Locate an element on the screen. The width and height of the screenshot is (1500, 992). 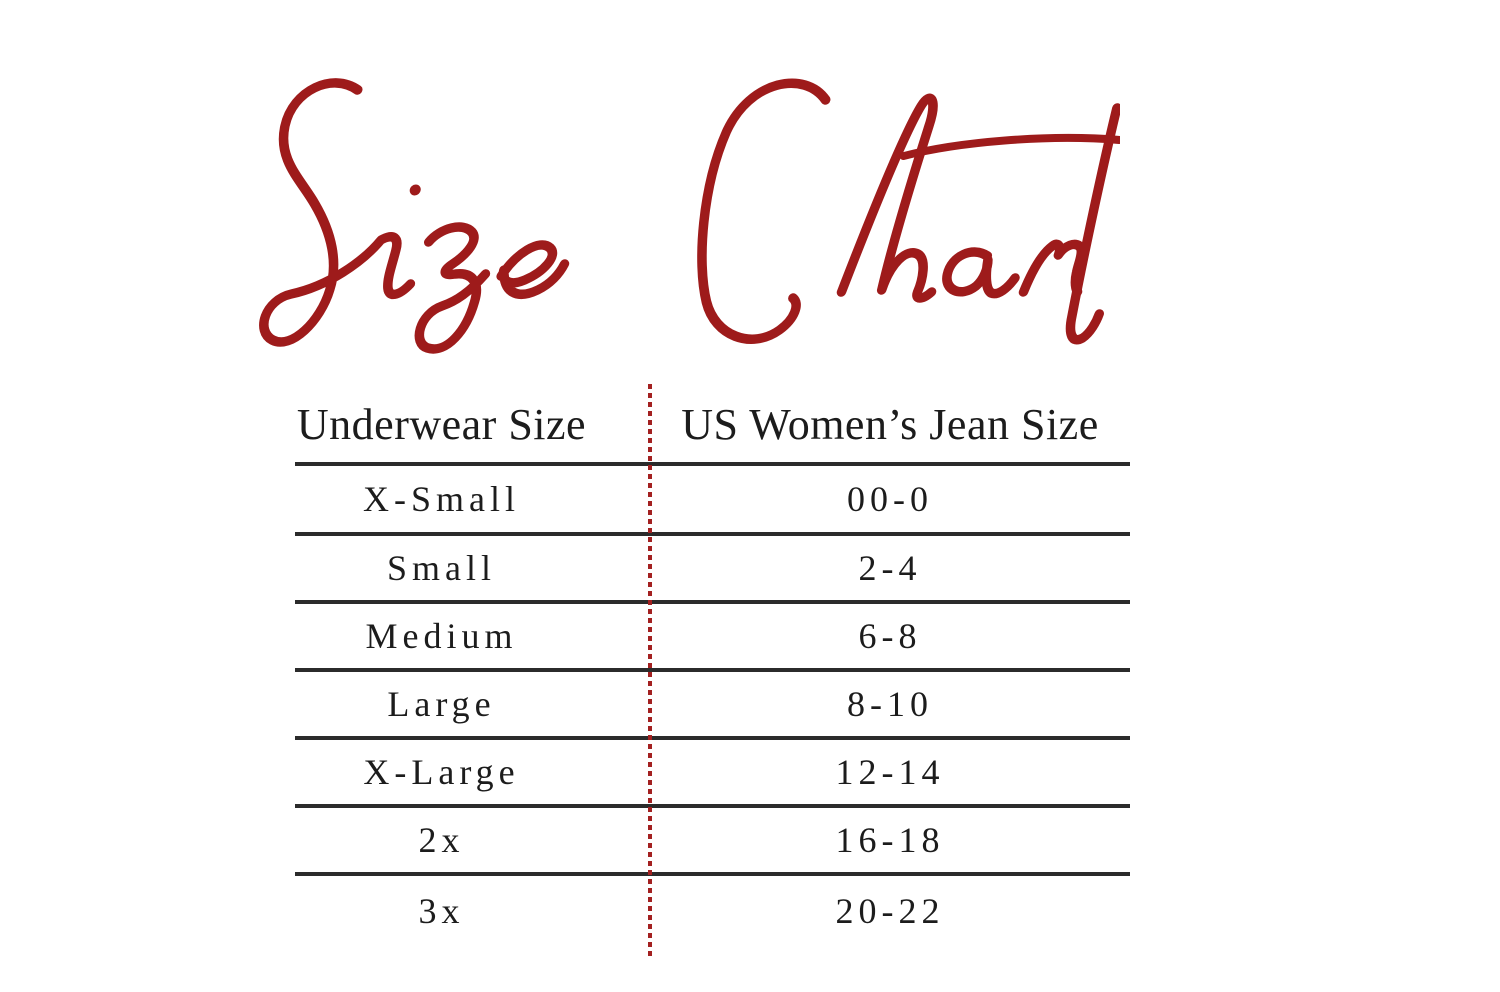
jean-cell: 00-0 is located at coordinates (890, 499).